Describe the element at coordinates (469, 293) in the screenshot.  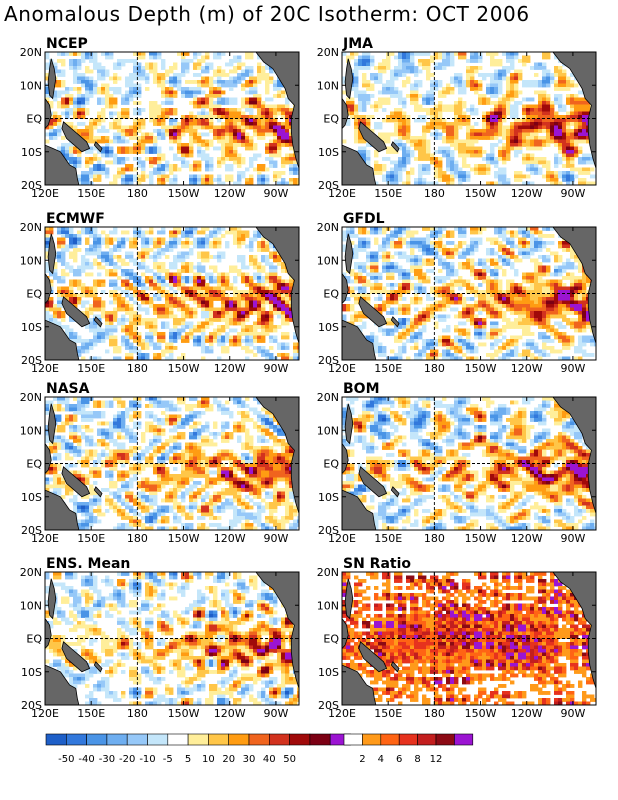
I see `panel-gfdl-field` at that location.